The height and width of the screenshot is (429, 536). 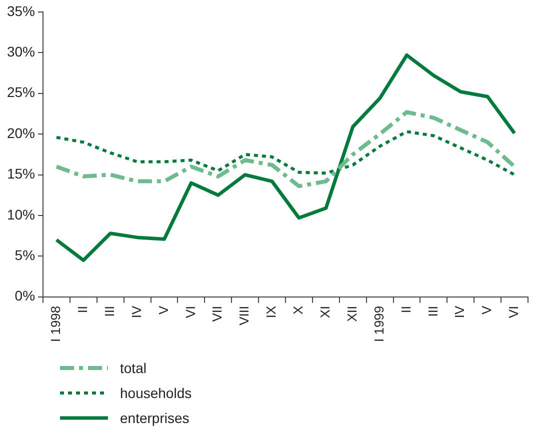 What do you see at coordinates (325, 312) in the screenshot?
I see `x-tick-label: XI` at bounding box center [325, 312].